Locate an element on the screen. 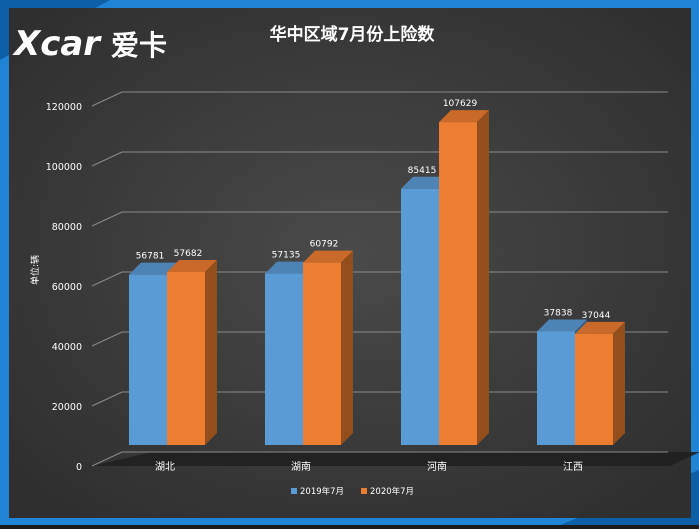 This screenshot has height=529, width=699. data-label: 107629 is located at coordinates (460, 104).